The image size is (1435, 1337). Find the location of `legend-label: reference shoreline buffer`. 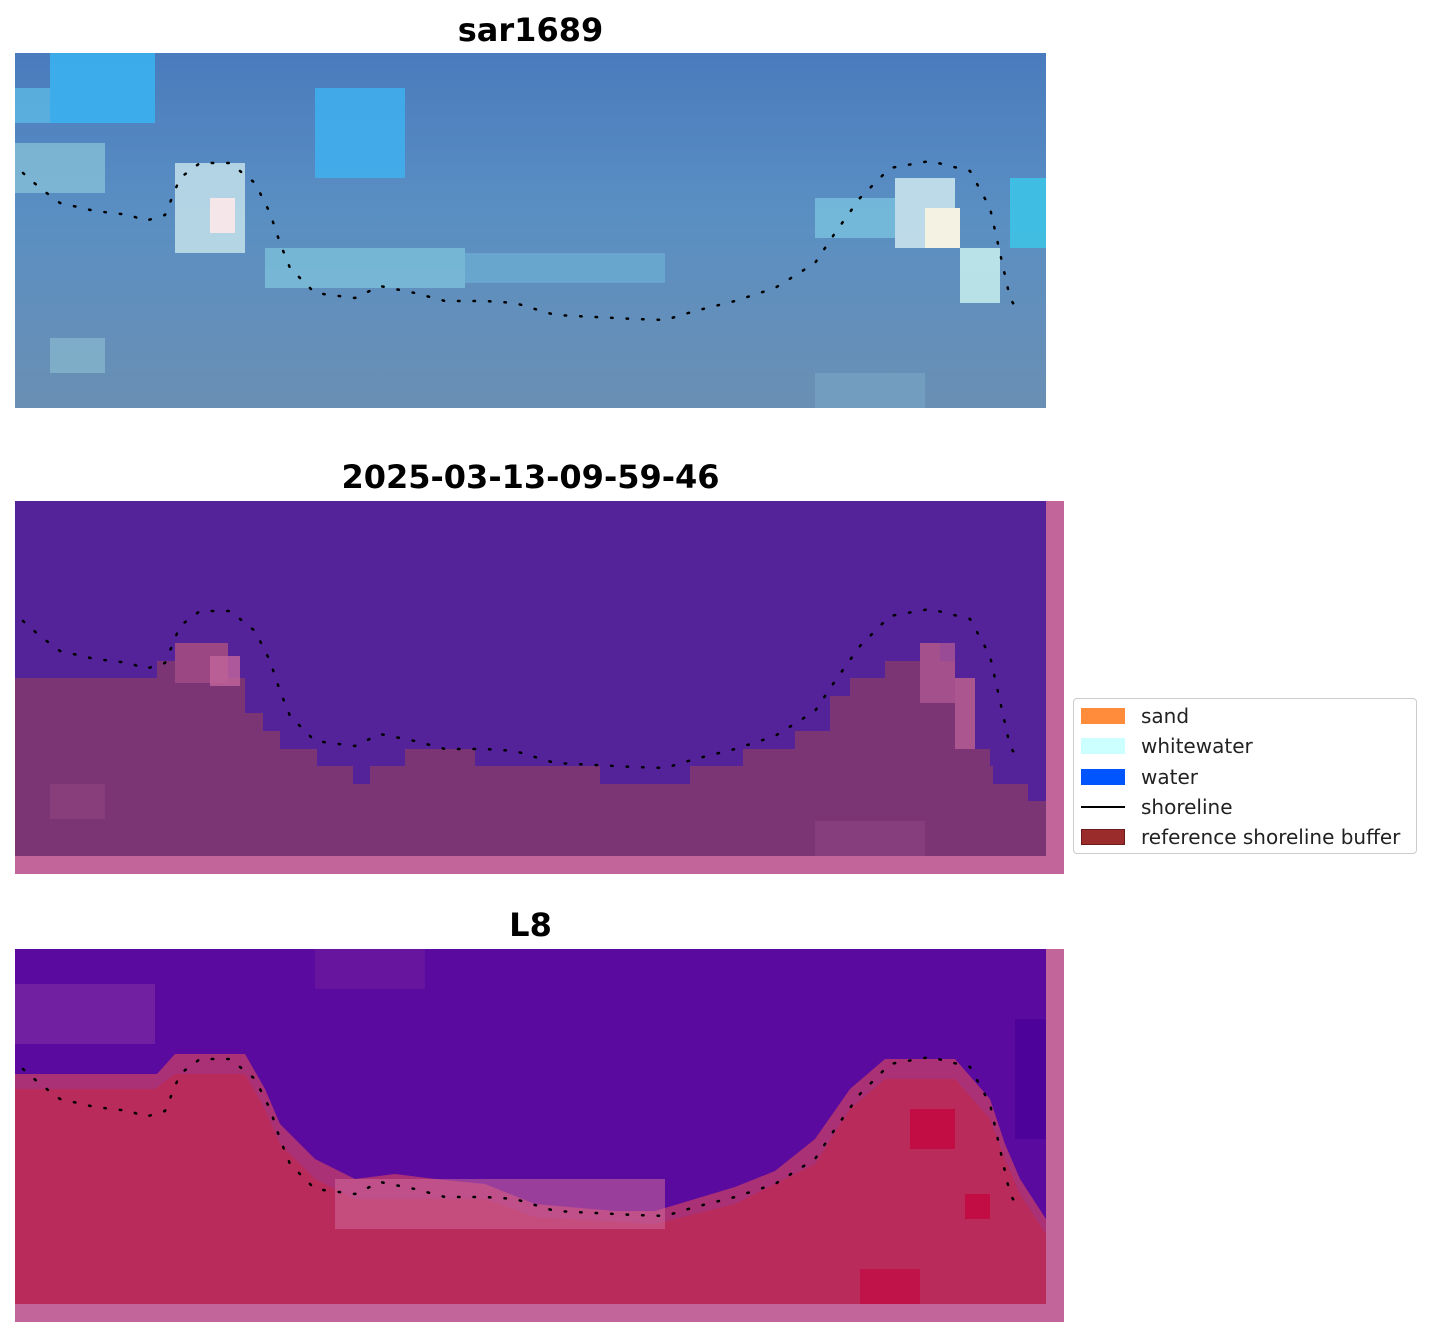

legend-label: reference shoreline buffer is located at coordinates (1271, 837).